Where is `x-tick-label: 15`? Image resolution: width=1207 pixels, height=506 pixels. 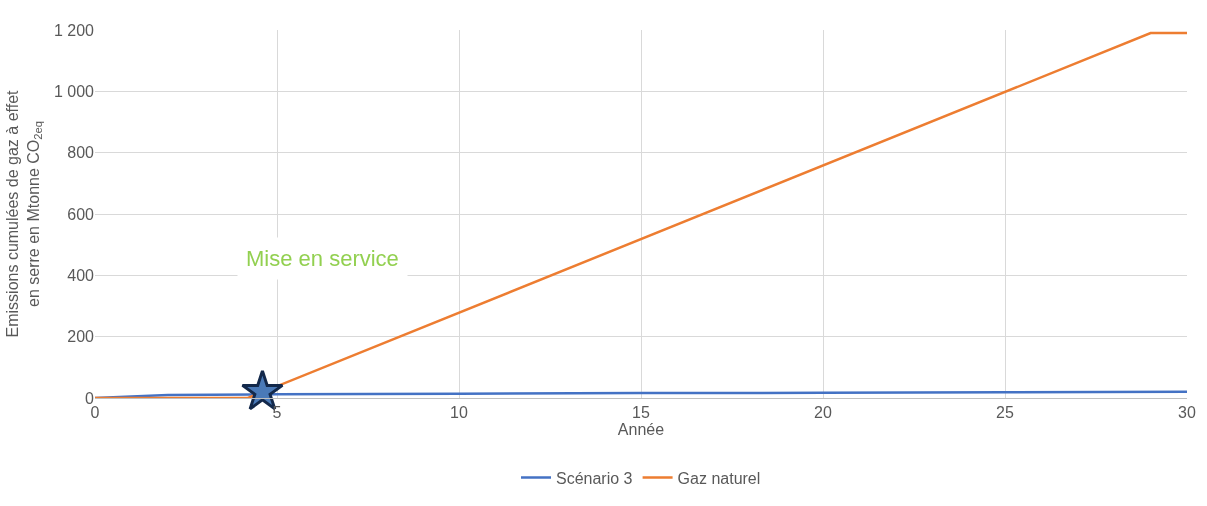
x-tick-label: 15 is located at coordinates (641, 413).